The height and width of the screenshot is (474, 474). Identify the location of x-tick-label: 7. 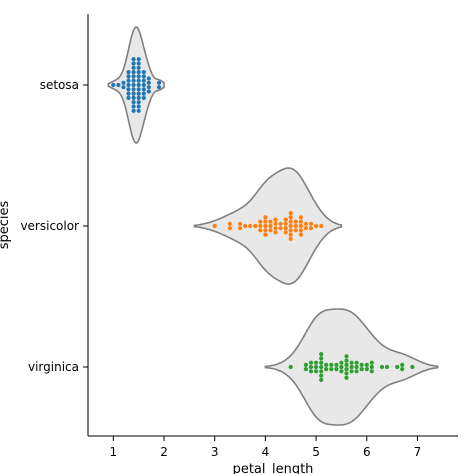
(418, 452).